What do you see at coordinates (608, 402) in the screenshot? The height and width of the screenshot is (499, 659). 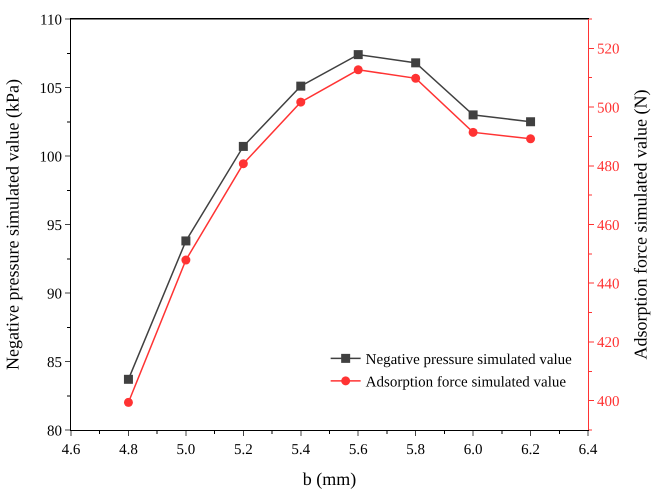 I see `y2-tick-label: 400` at bounding box center [608, 402].